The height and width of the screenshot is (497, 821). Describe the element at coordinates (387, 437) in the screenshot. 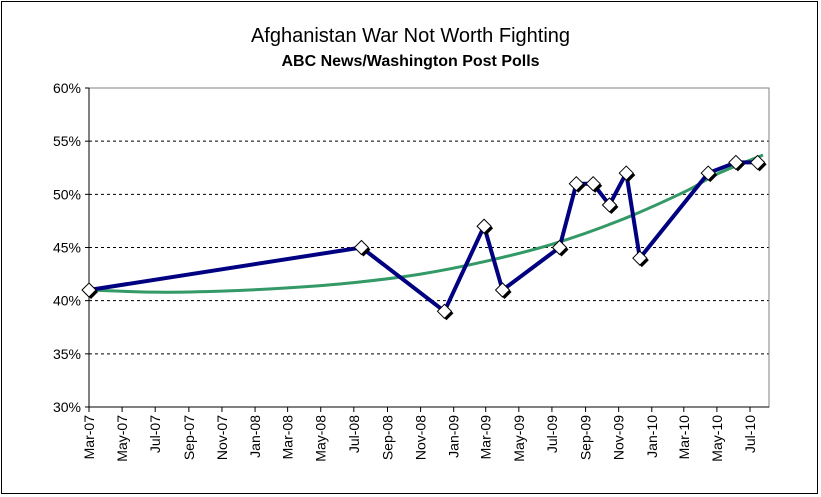

I see `x-tick-label: Sep-08` at that location.